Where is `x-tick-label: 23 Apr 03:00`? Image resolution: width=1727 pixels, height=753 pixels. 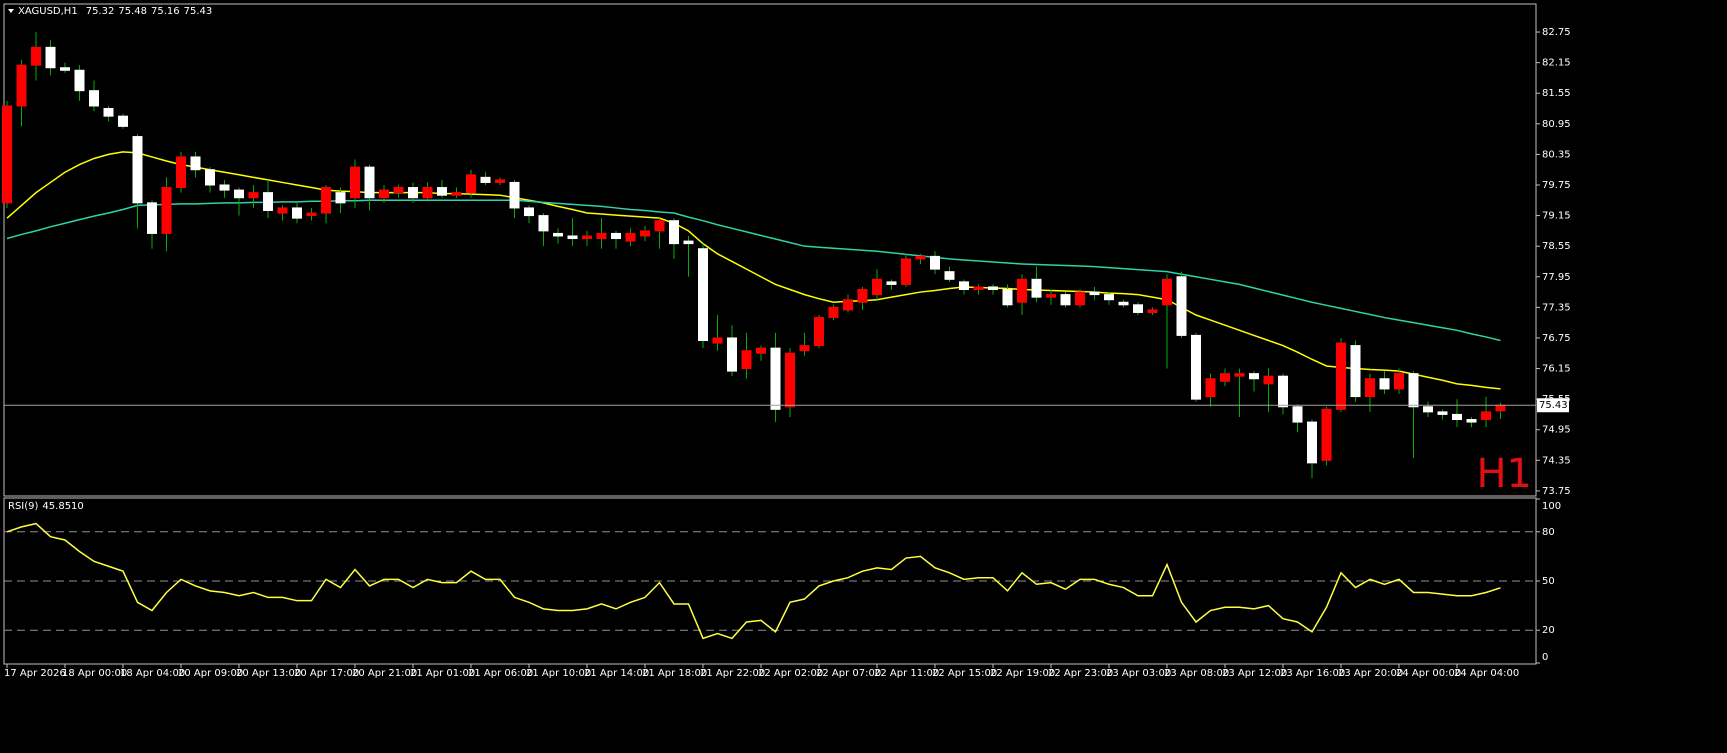 x-tick-label: 23 Apr 03:00 is located at coordinates (1138, 673).